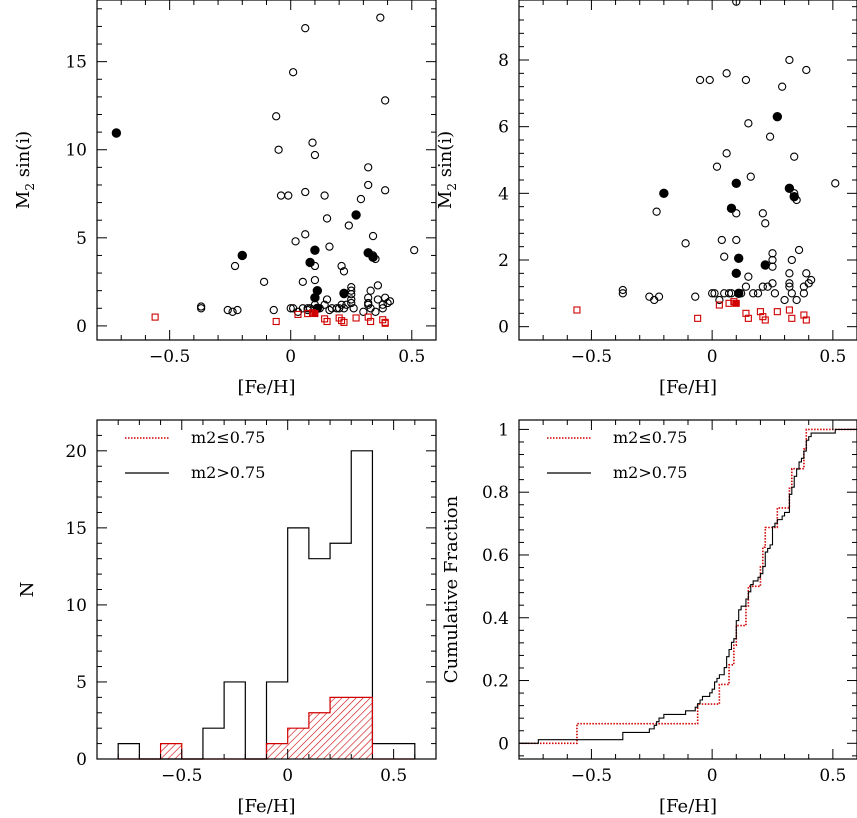  I want to click on y-tick-label: 0.8, so click(495, 493).